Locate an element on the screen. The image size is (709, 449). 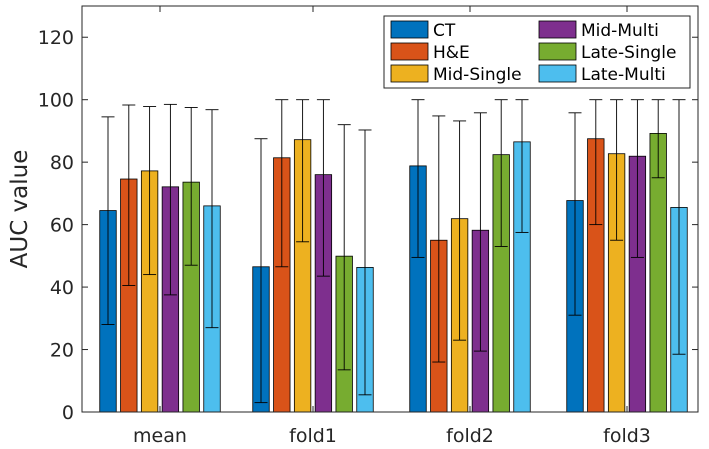
error-bar-late-multi-fold1 is located at coordinates (365, 262).